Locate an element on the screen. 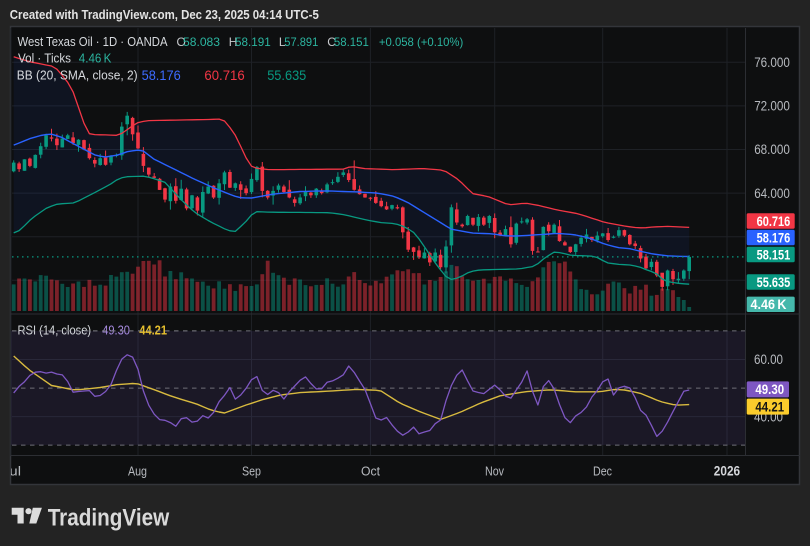 This screenshot has height=546, width=810. svg-text: Vol · Ticks is located at coordinates (44, 59).